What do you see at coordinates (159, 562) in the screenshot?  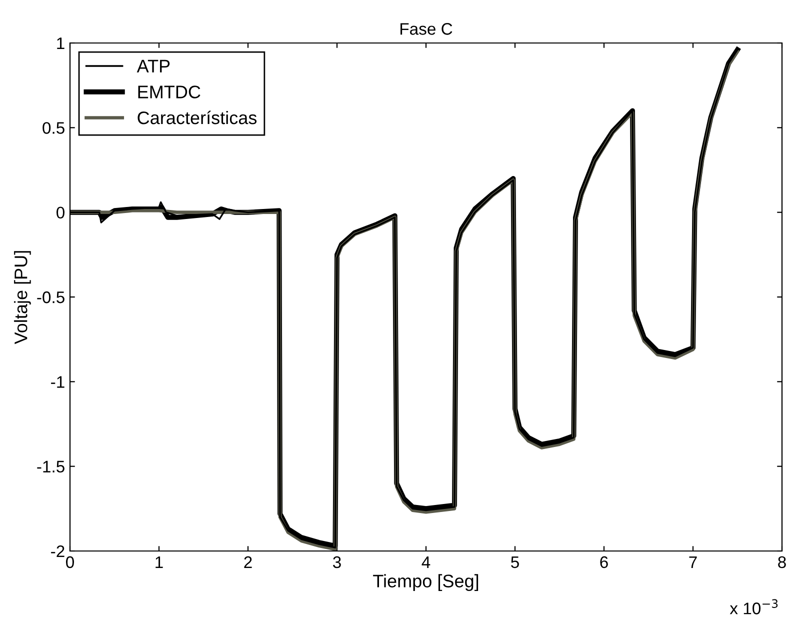 I see `x-tick-label: 1` at bounding box center [159, 562].